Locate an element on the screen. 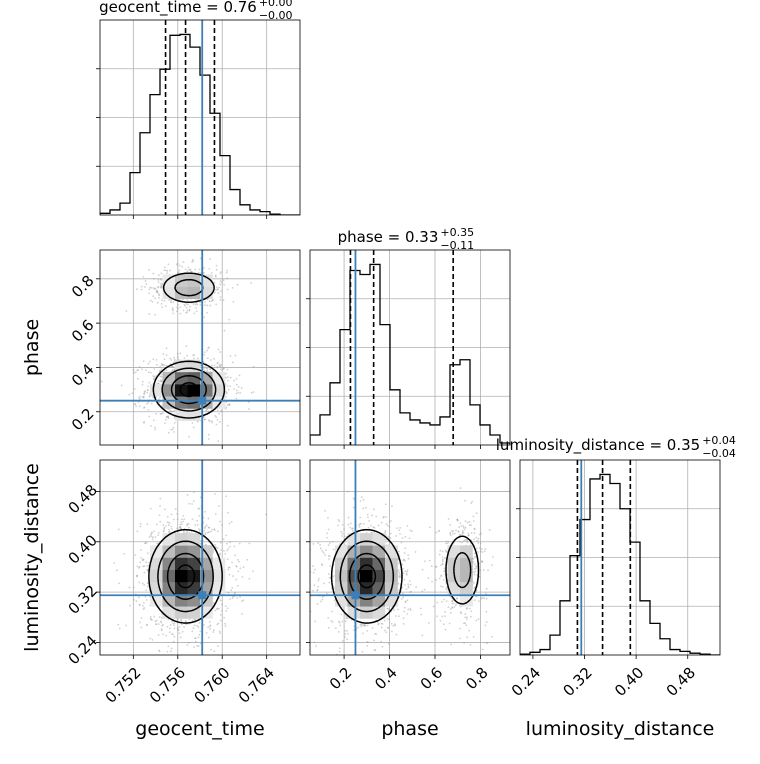 The width and height of the screenshot is (760, 764). hist-geocent_time is located at coordinates (200, 124).